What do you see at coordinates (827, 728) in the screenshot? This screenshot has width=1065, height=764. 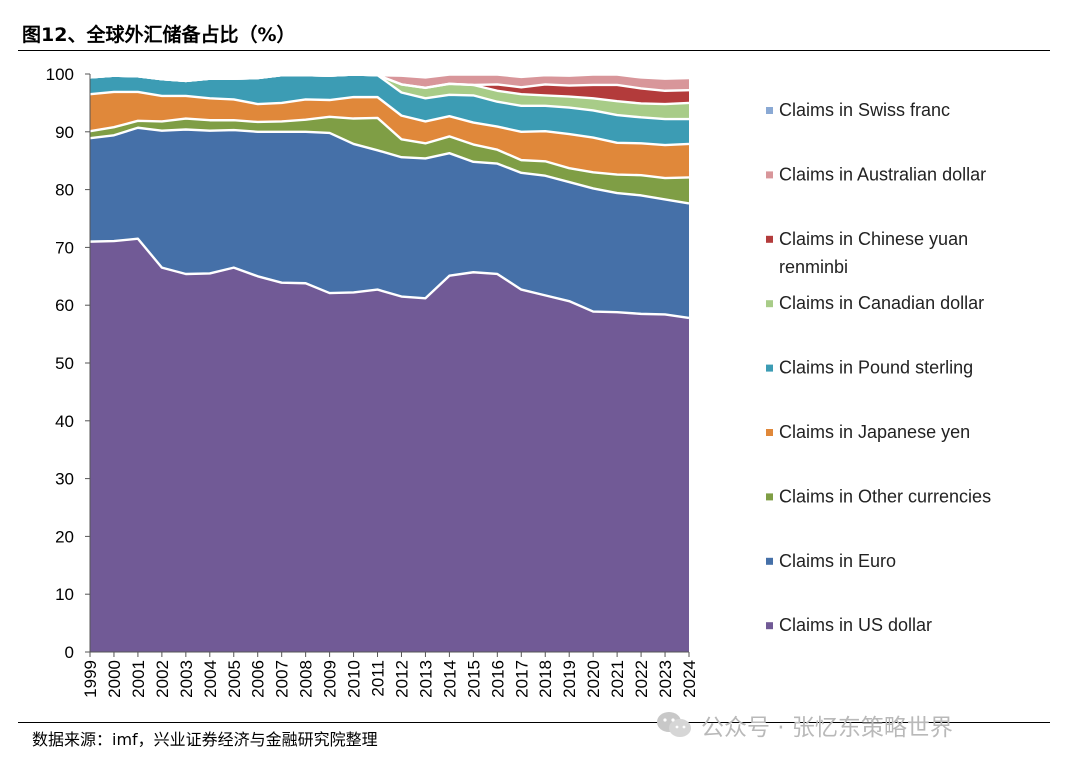 I see `watermark-text: 公众号 · 张忆东策略世界` at bounding box center [827, 728].